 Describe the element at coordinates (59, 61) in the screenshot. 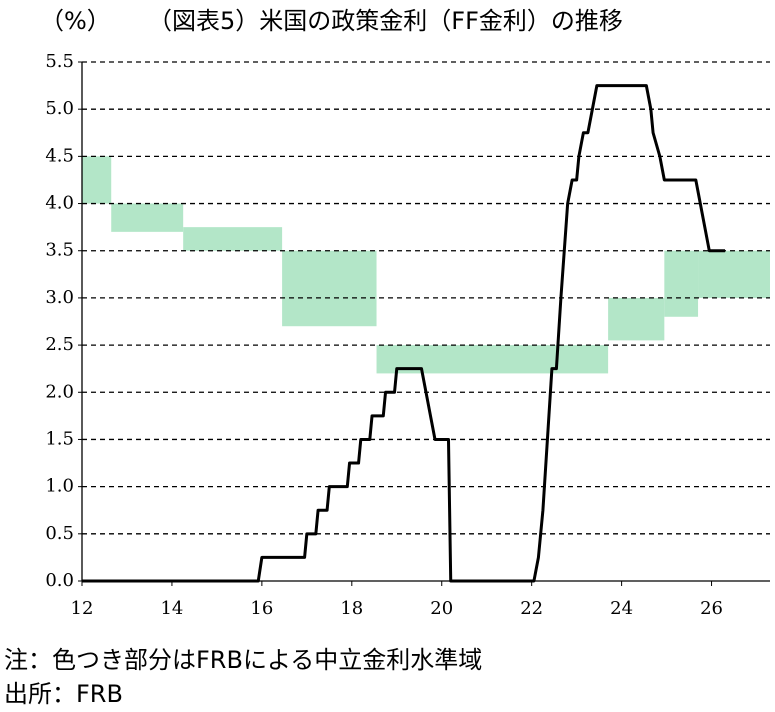

I see `y-tick-label: 5.5` at that location.